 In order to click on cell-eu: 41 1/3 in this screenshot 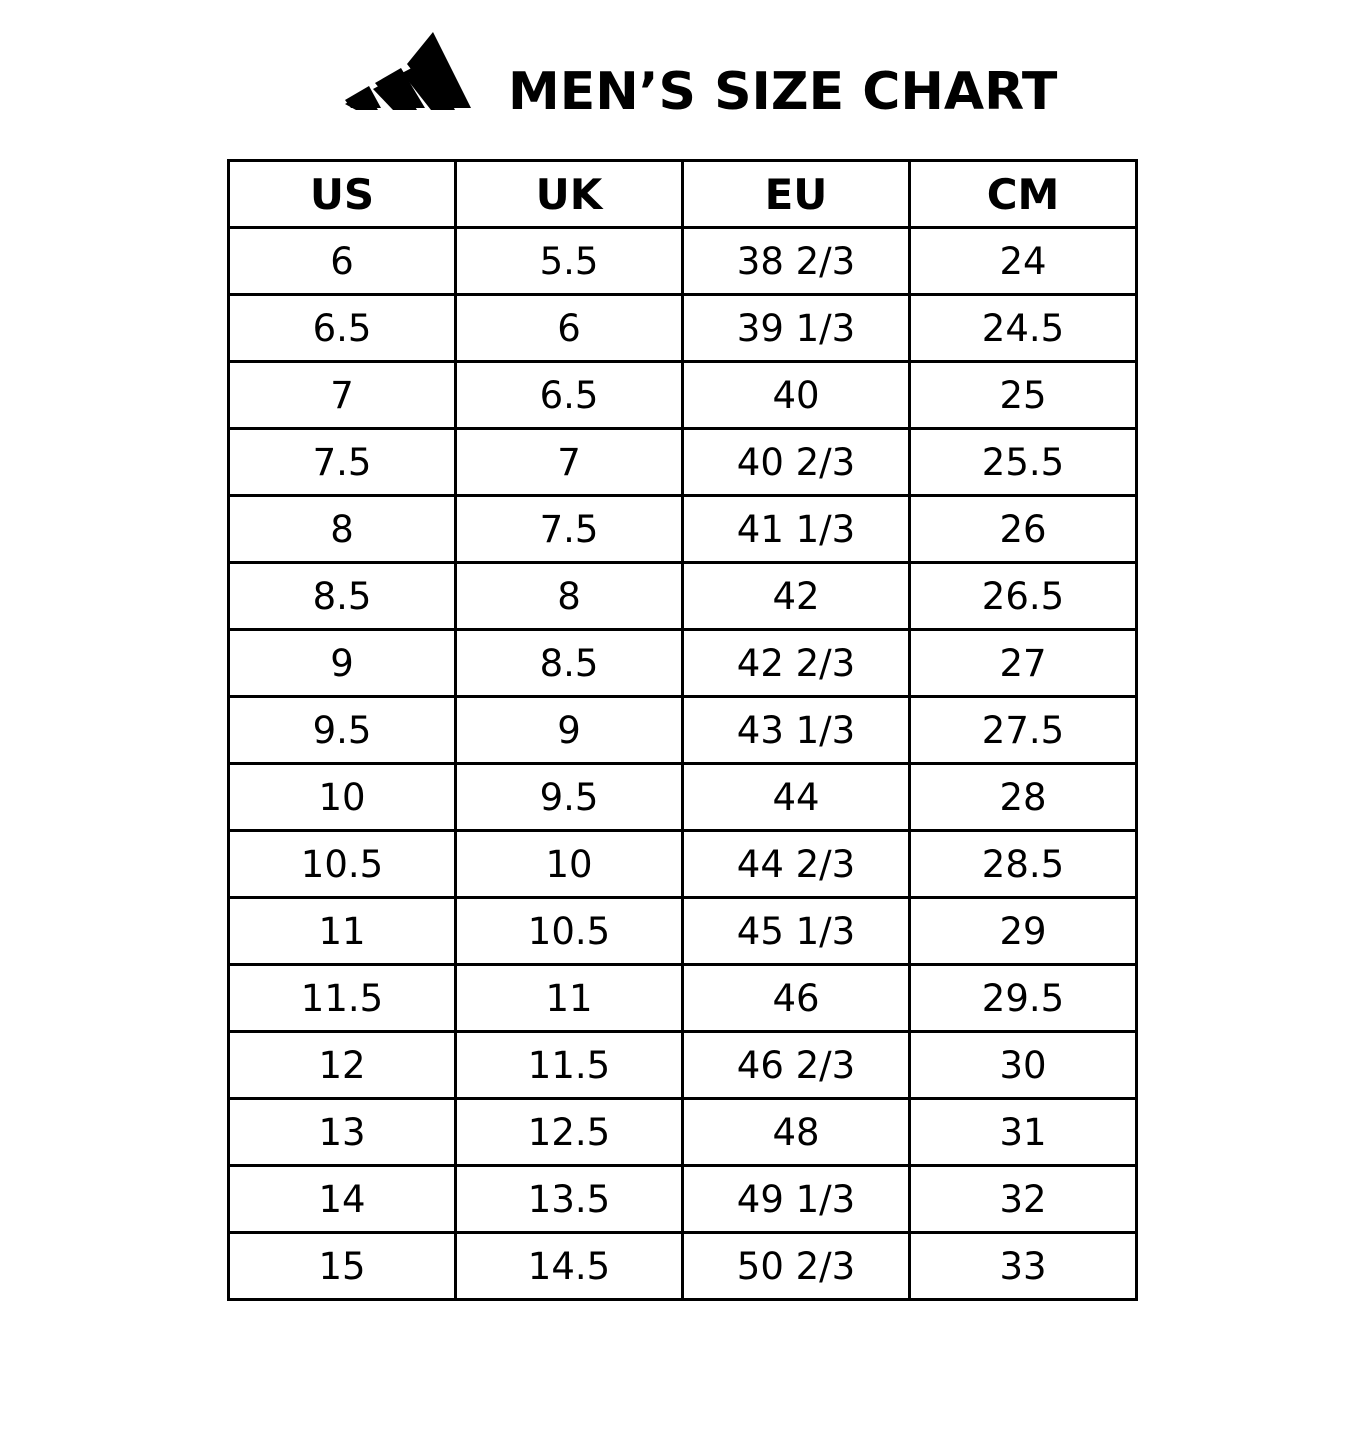, I will do `click(796, 529)`.